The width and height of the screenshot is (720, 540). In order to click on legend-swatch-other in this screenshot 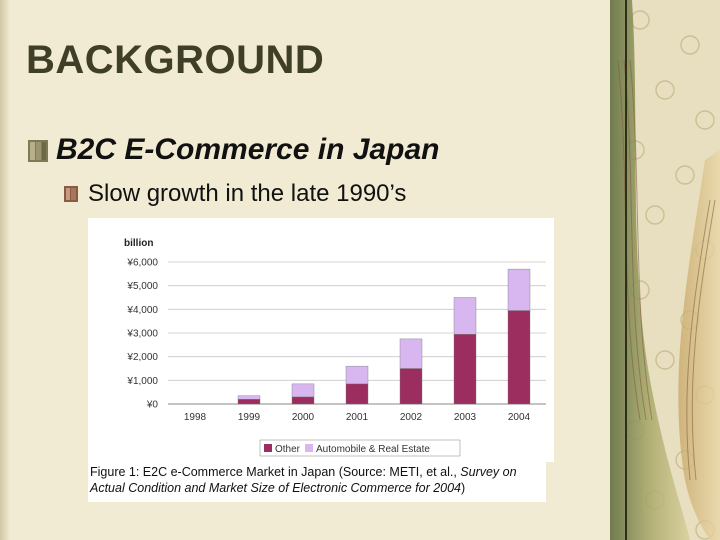, I will do `click(268, 448)`.